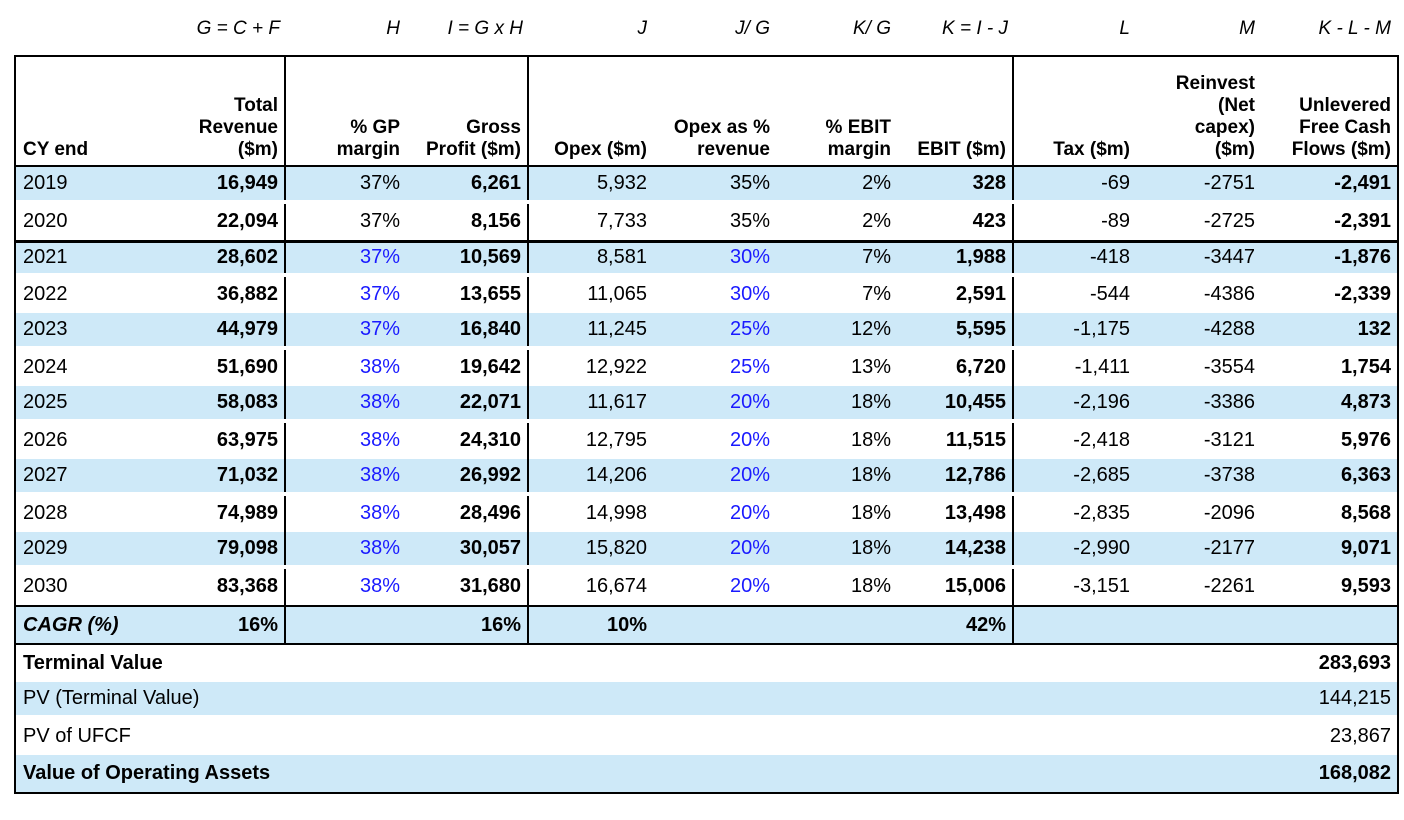  What do you see at coordinates (975, 28) in the screenshot?
I see `formula-cell-ebit: K = I - J` at bounding box center [975, 28].